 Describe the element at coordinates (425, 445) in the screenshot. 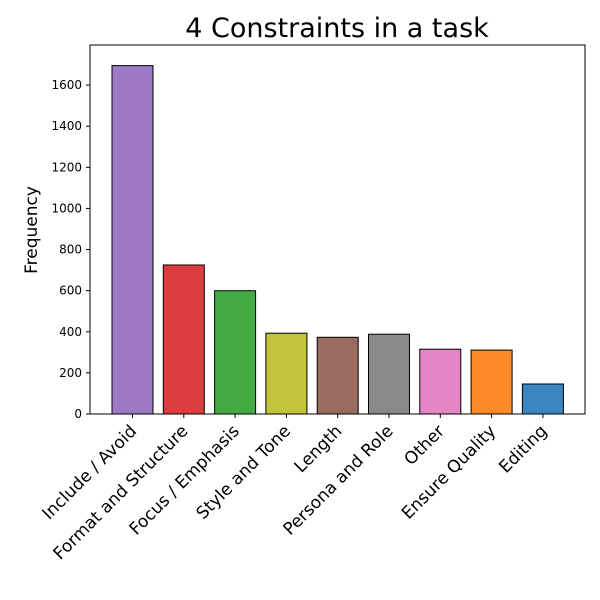

I see `x-tick-label: Other` at that location.